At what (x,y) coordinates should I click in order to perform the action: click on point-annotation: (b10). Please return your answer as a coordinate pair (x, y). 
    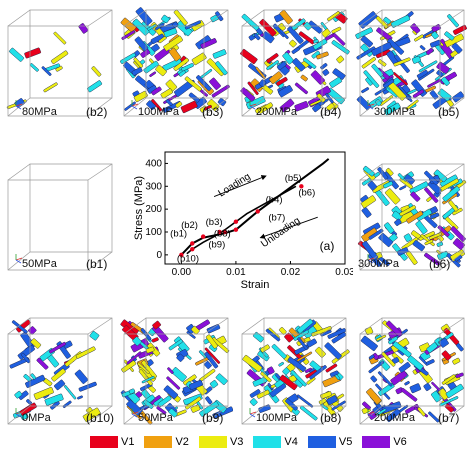
    Looking at the image, I should click on (188, 259).